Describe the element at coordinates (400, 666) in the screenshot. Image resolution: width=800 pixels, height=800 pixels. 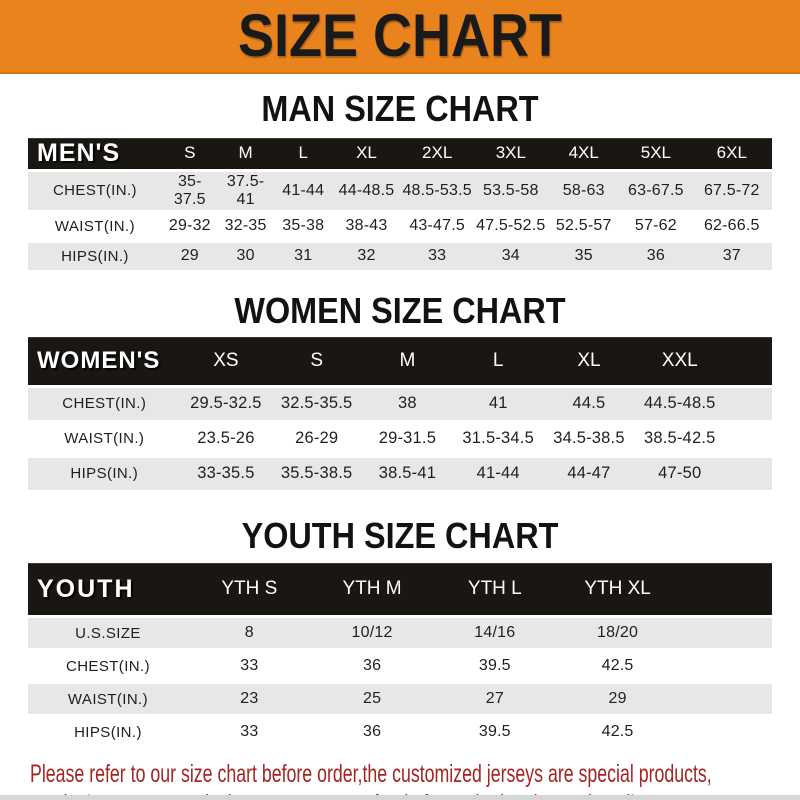
I see `table-row: CHEST(IN.) 33 36 39.5 42.5` at that location.